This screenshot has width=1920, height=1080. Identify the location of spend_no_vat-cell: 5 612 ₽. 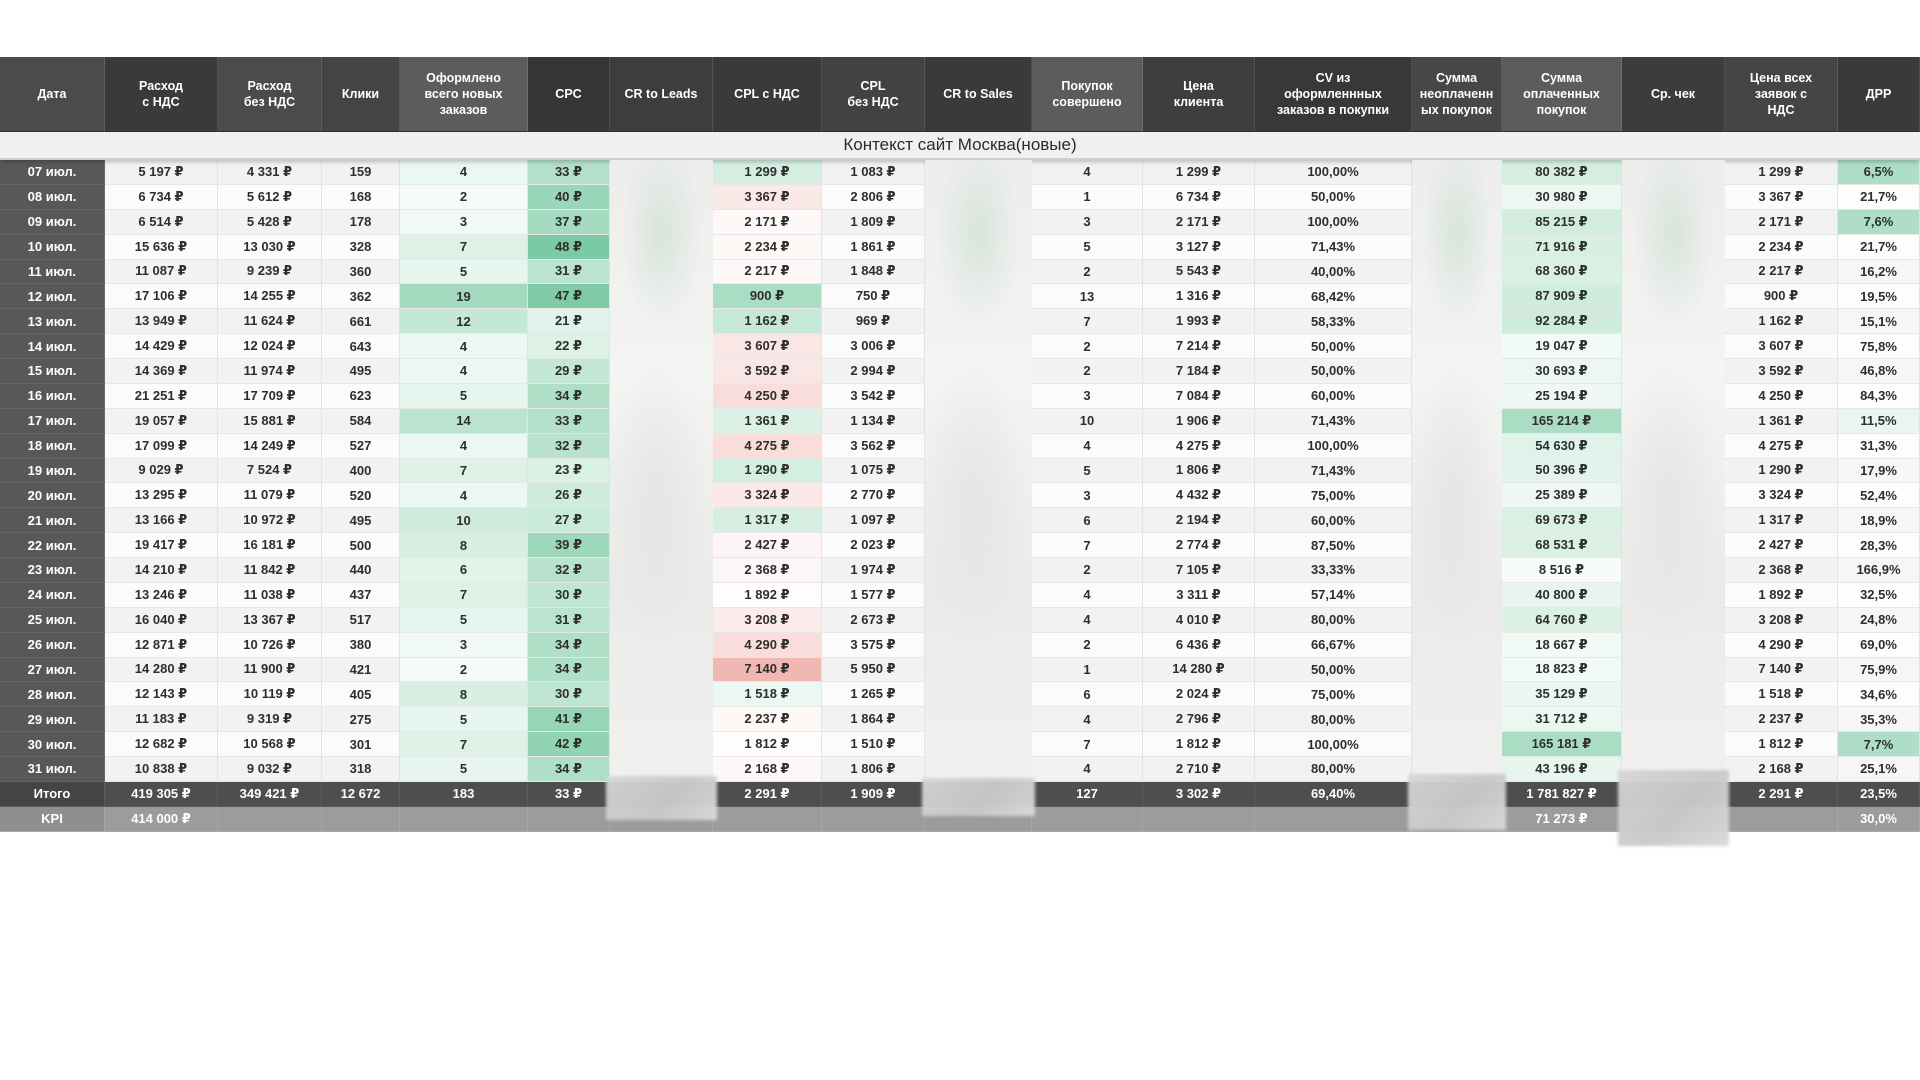
(270, 197).